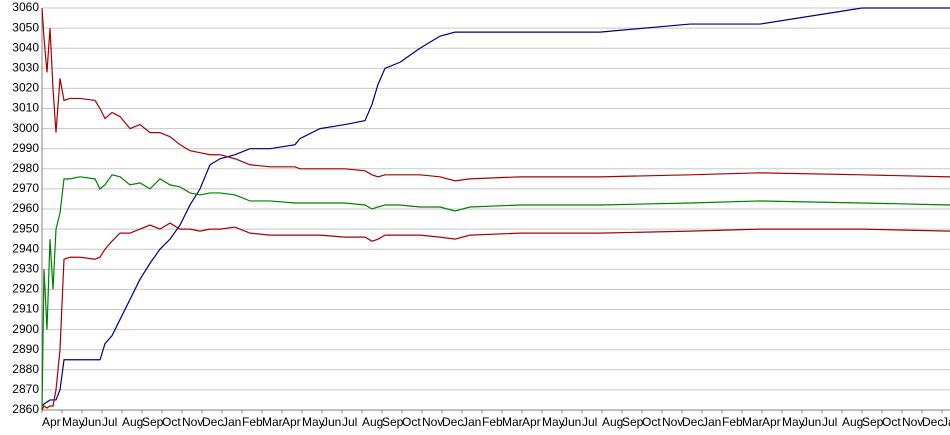 The image size is (950, 435). Describe the element at coordinates (25, 309) in the screenshot. I see `y-tick-label: 2910` at that location.